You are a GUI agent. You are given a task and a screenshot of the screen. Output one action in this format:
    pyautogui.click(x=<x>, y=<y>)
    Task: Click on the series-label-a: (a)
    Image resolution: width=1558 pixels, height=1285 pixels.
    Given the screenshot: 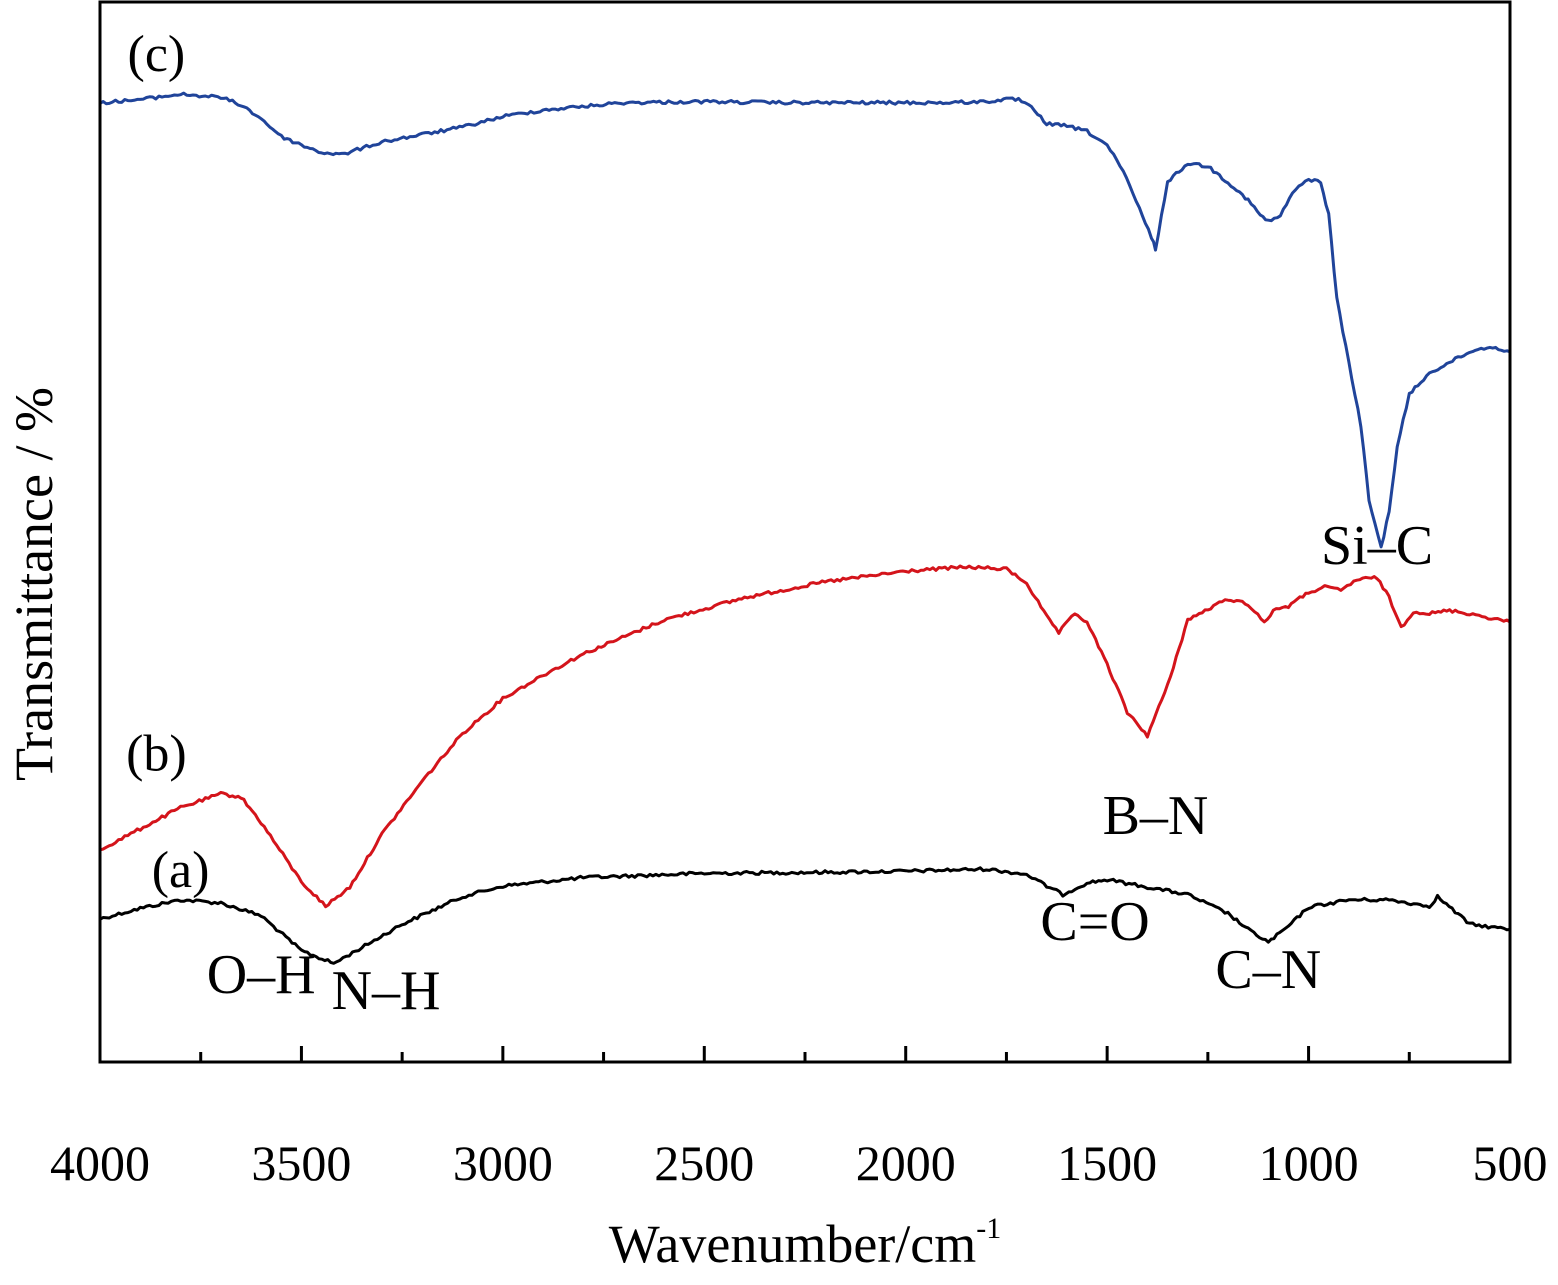 What is the action you would take?
    pyautogui.click(x=181, y=870)
    